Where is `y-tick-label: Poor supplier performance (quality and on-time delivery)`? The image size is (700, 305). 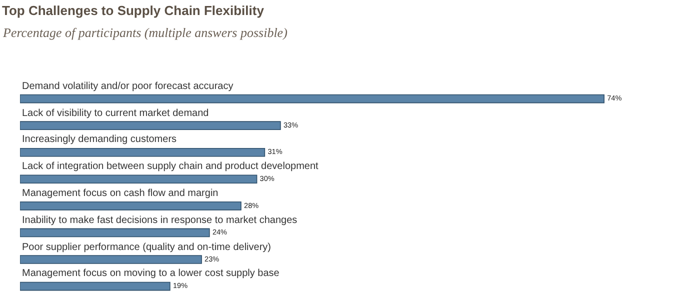 y-tick-label: Poor supplier performance (quality and on-time delivery) is located at coordinates (147, 247).